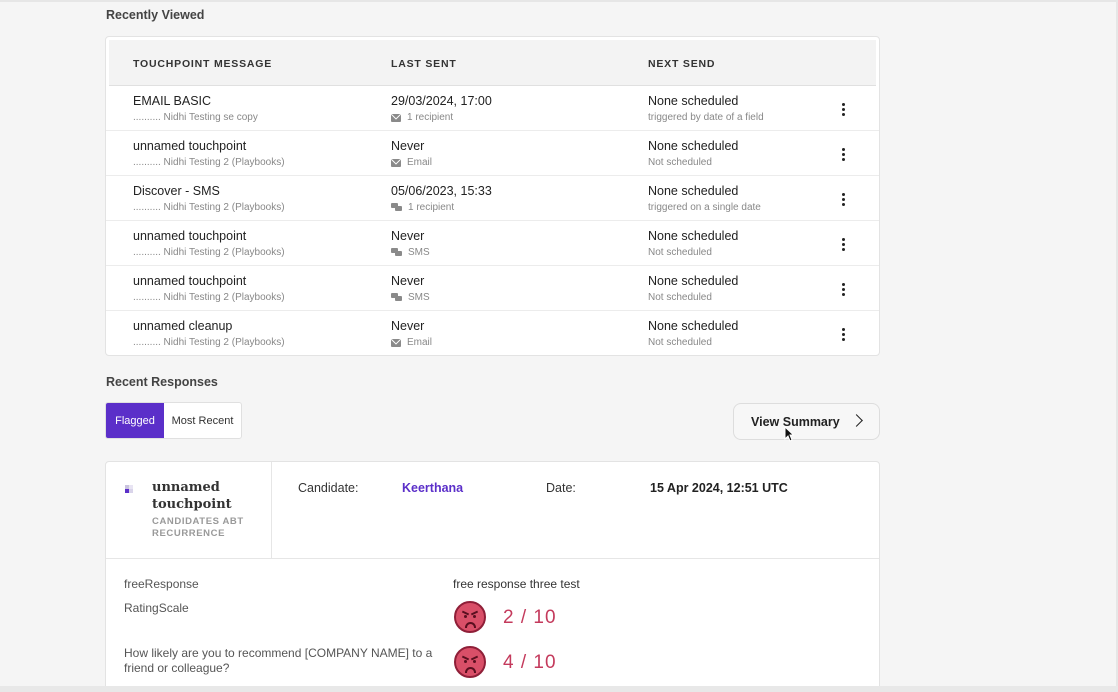 The width and height of the screenshot is (1118, 692). What do you see at coordinates (441, 191) in the screenshot?
I see `last-sent-value: 05/06/2023, 15:33` at bounding box center [441, 191].